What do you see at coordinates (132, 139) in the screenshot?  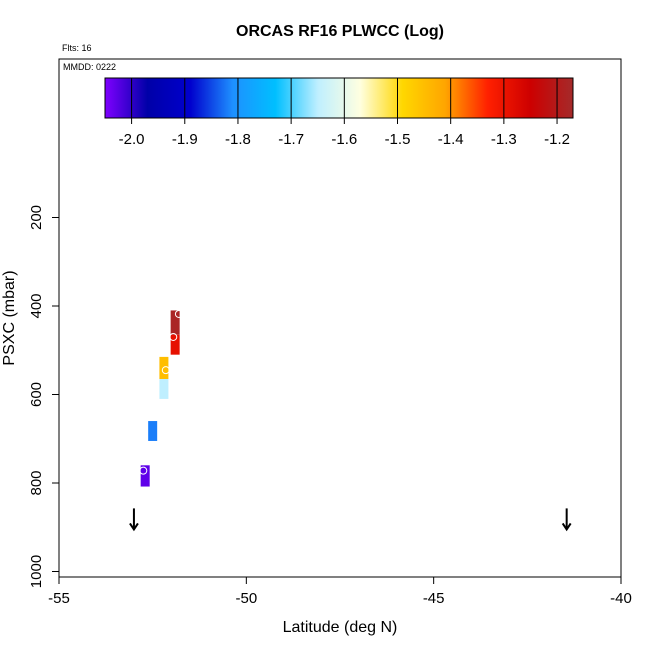 I see `colorbar-tick-label: -2.0` at bounding box center [132, 139].